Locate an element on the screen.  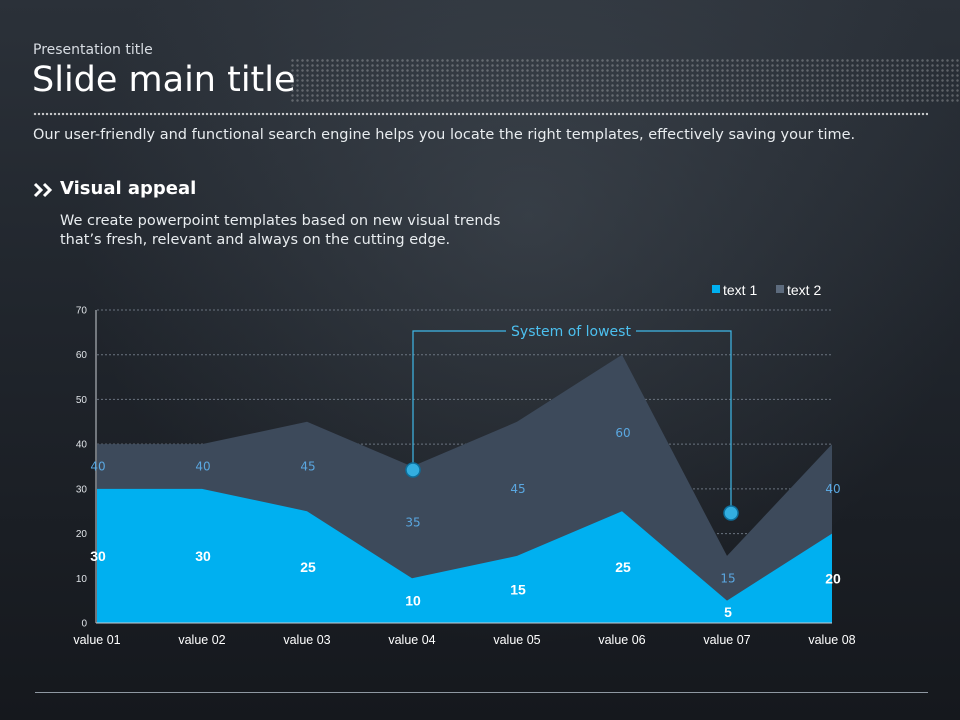
presentation-title: Presentation title is located at coordinates (93, 50).